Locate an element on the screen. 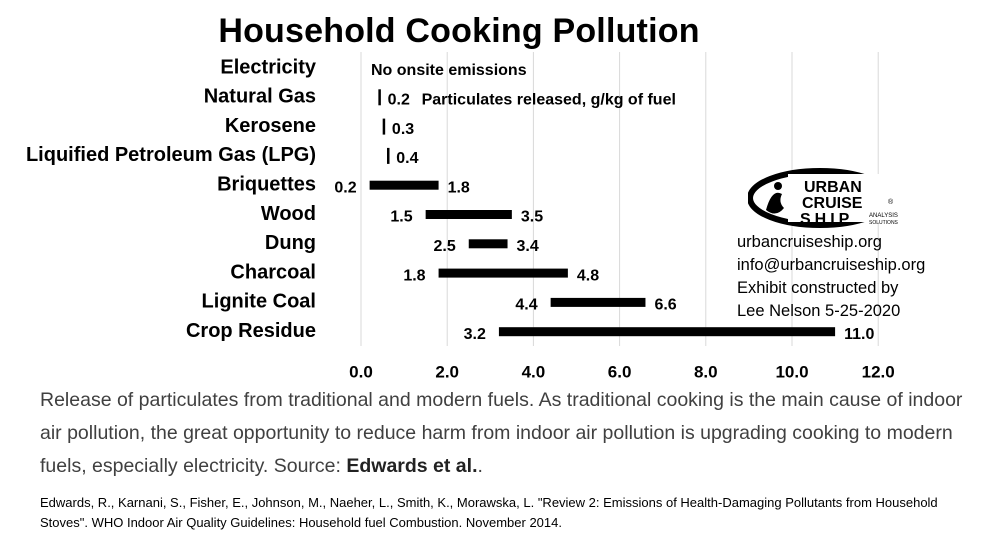 This screenshot has width=982, height=551. x-tick-label: 12.0 is located at coordinates (878, 371).